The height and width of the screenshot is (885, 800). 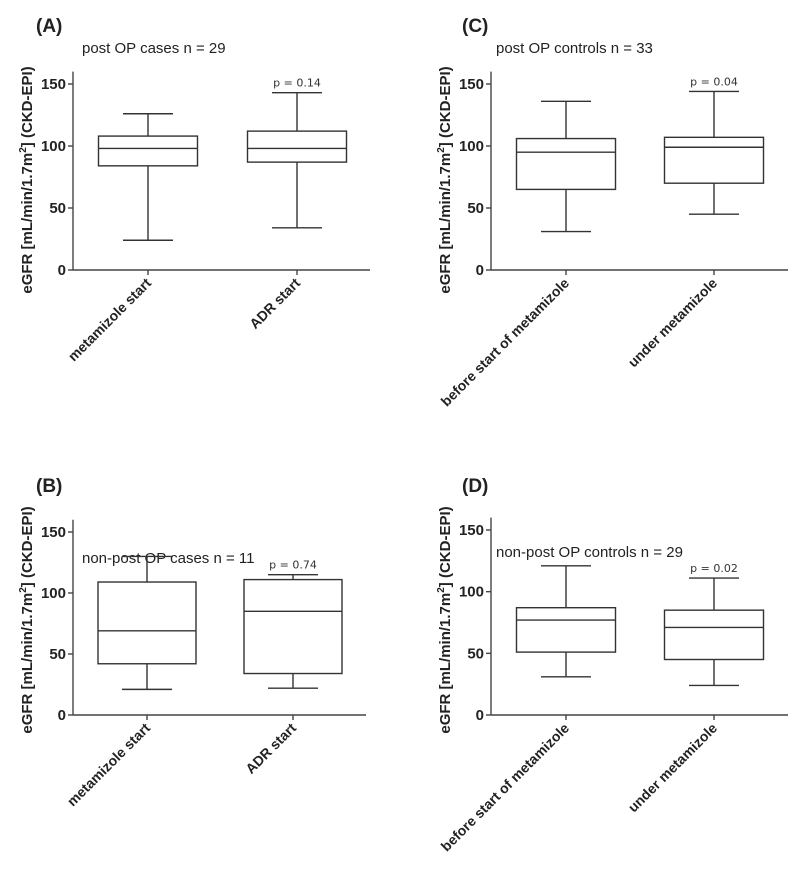 What do you see at coordinates (475, 486) in the screenshot?
I see `panel-label: (D)` at bounding box center [475, 486].